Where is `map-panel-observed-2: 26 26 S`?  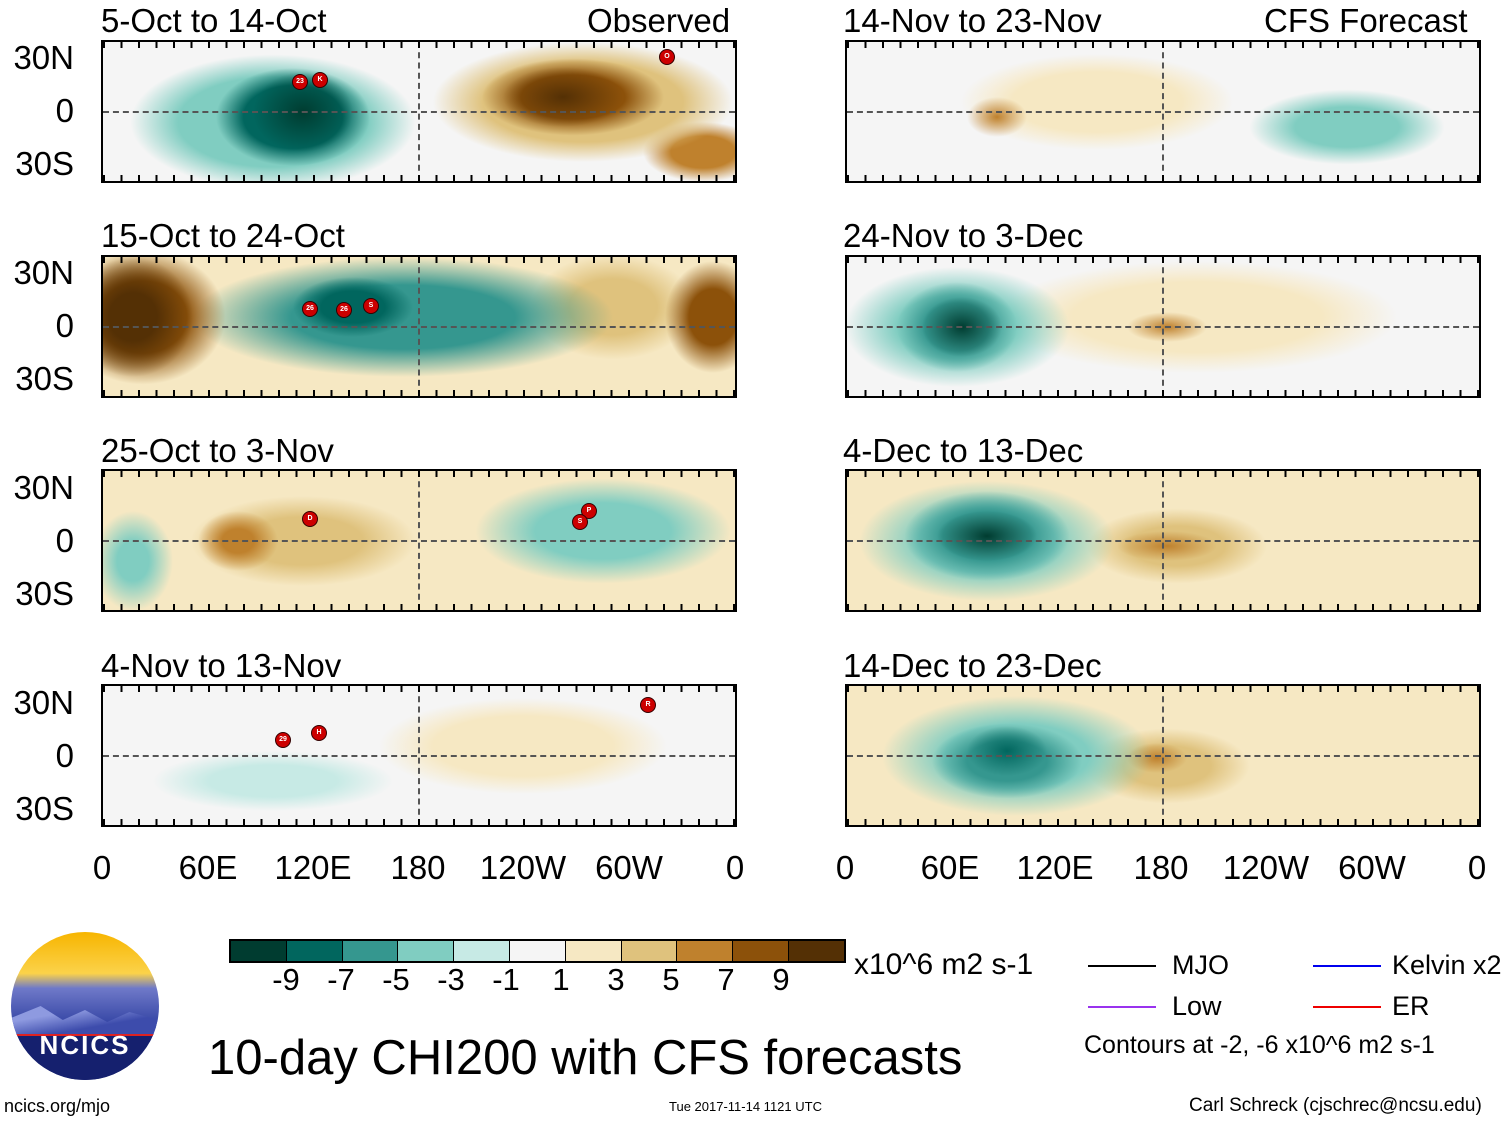
map-panel-observed-2: 26 26 S is located at coordinates (419, 326).